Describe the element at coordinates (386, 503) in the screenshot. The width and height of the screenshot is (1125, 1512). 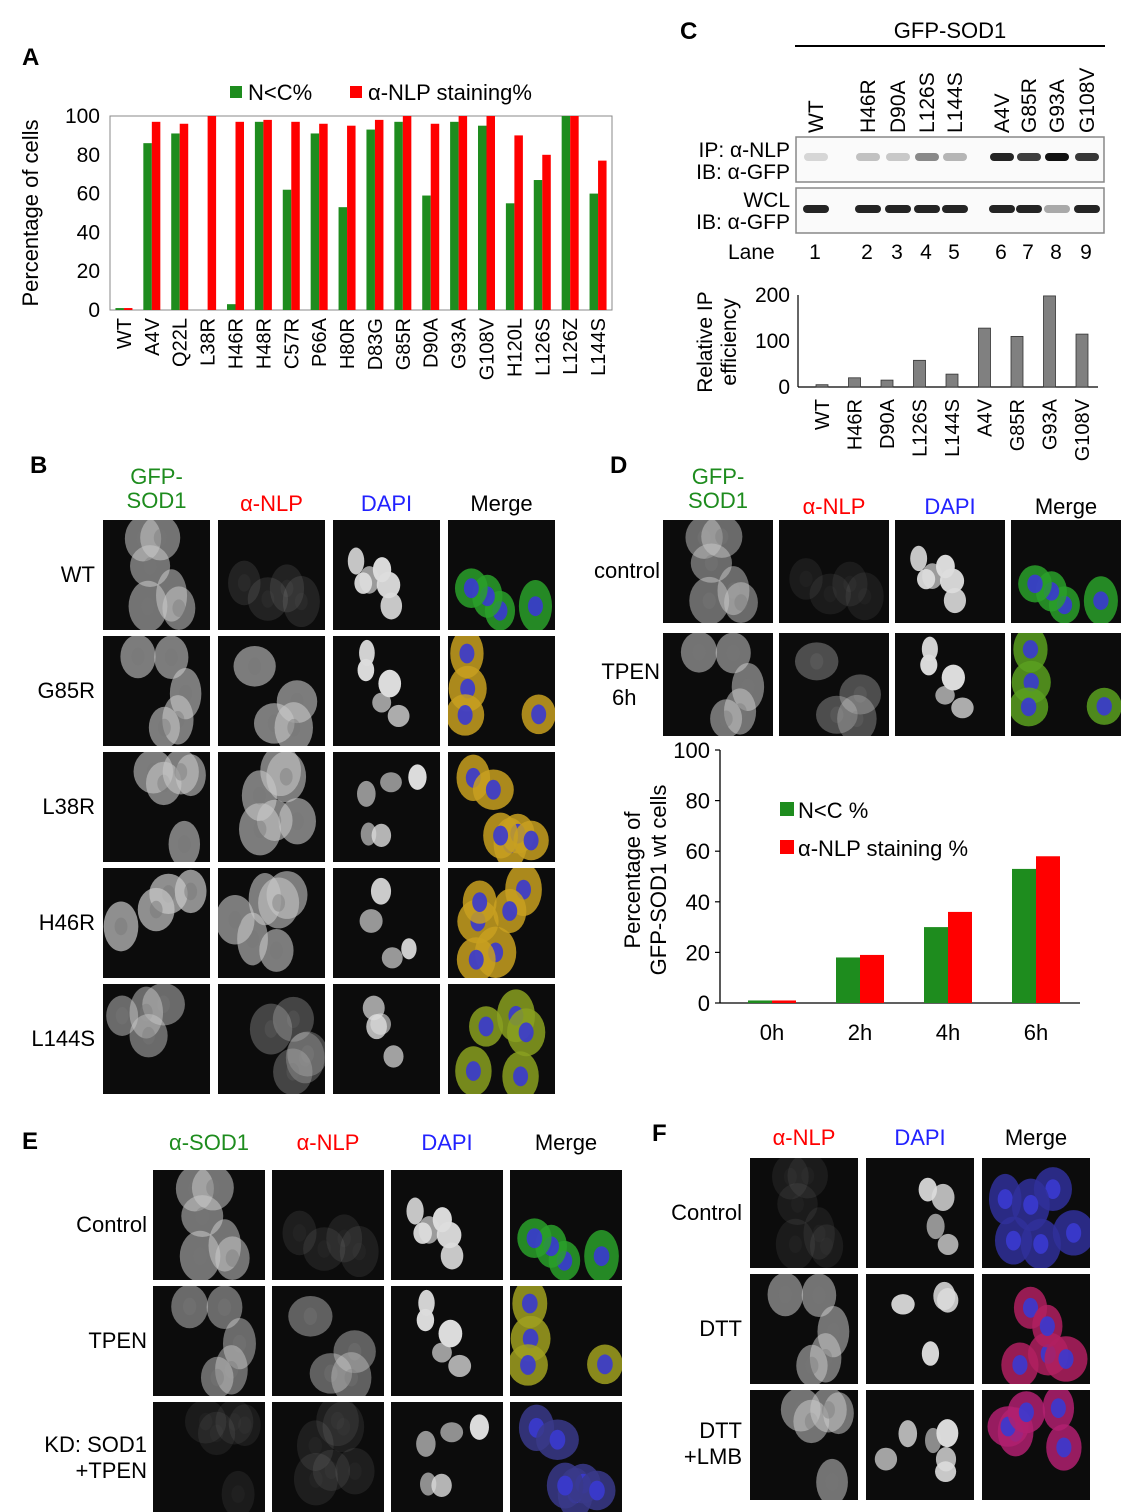
I see `panel-b-header-line1: DAPI` at that location.